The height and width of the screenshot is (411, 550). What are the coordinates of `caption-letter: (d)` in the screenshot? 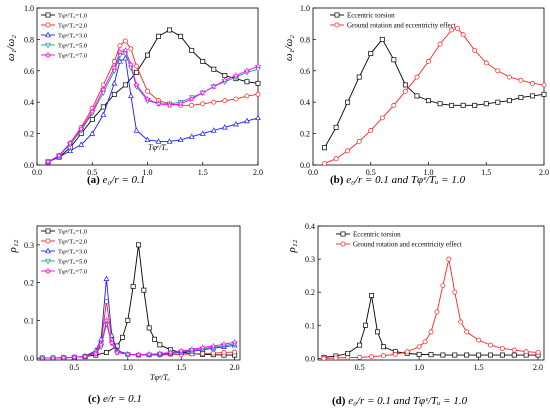 It's located at (340, 401).